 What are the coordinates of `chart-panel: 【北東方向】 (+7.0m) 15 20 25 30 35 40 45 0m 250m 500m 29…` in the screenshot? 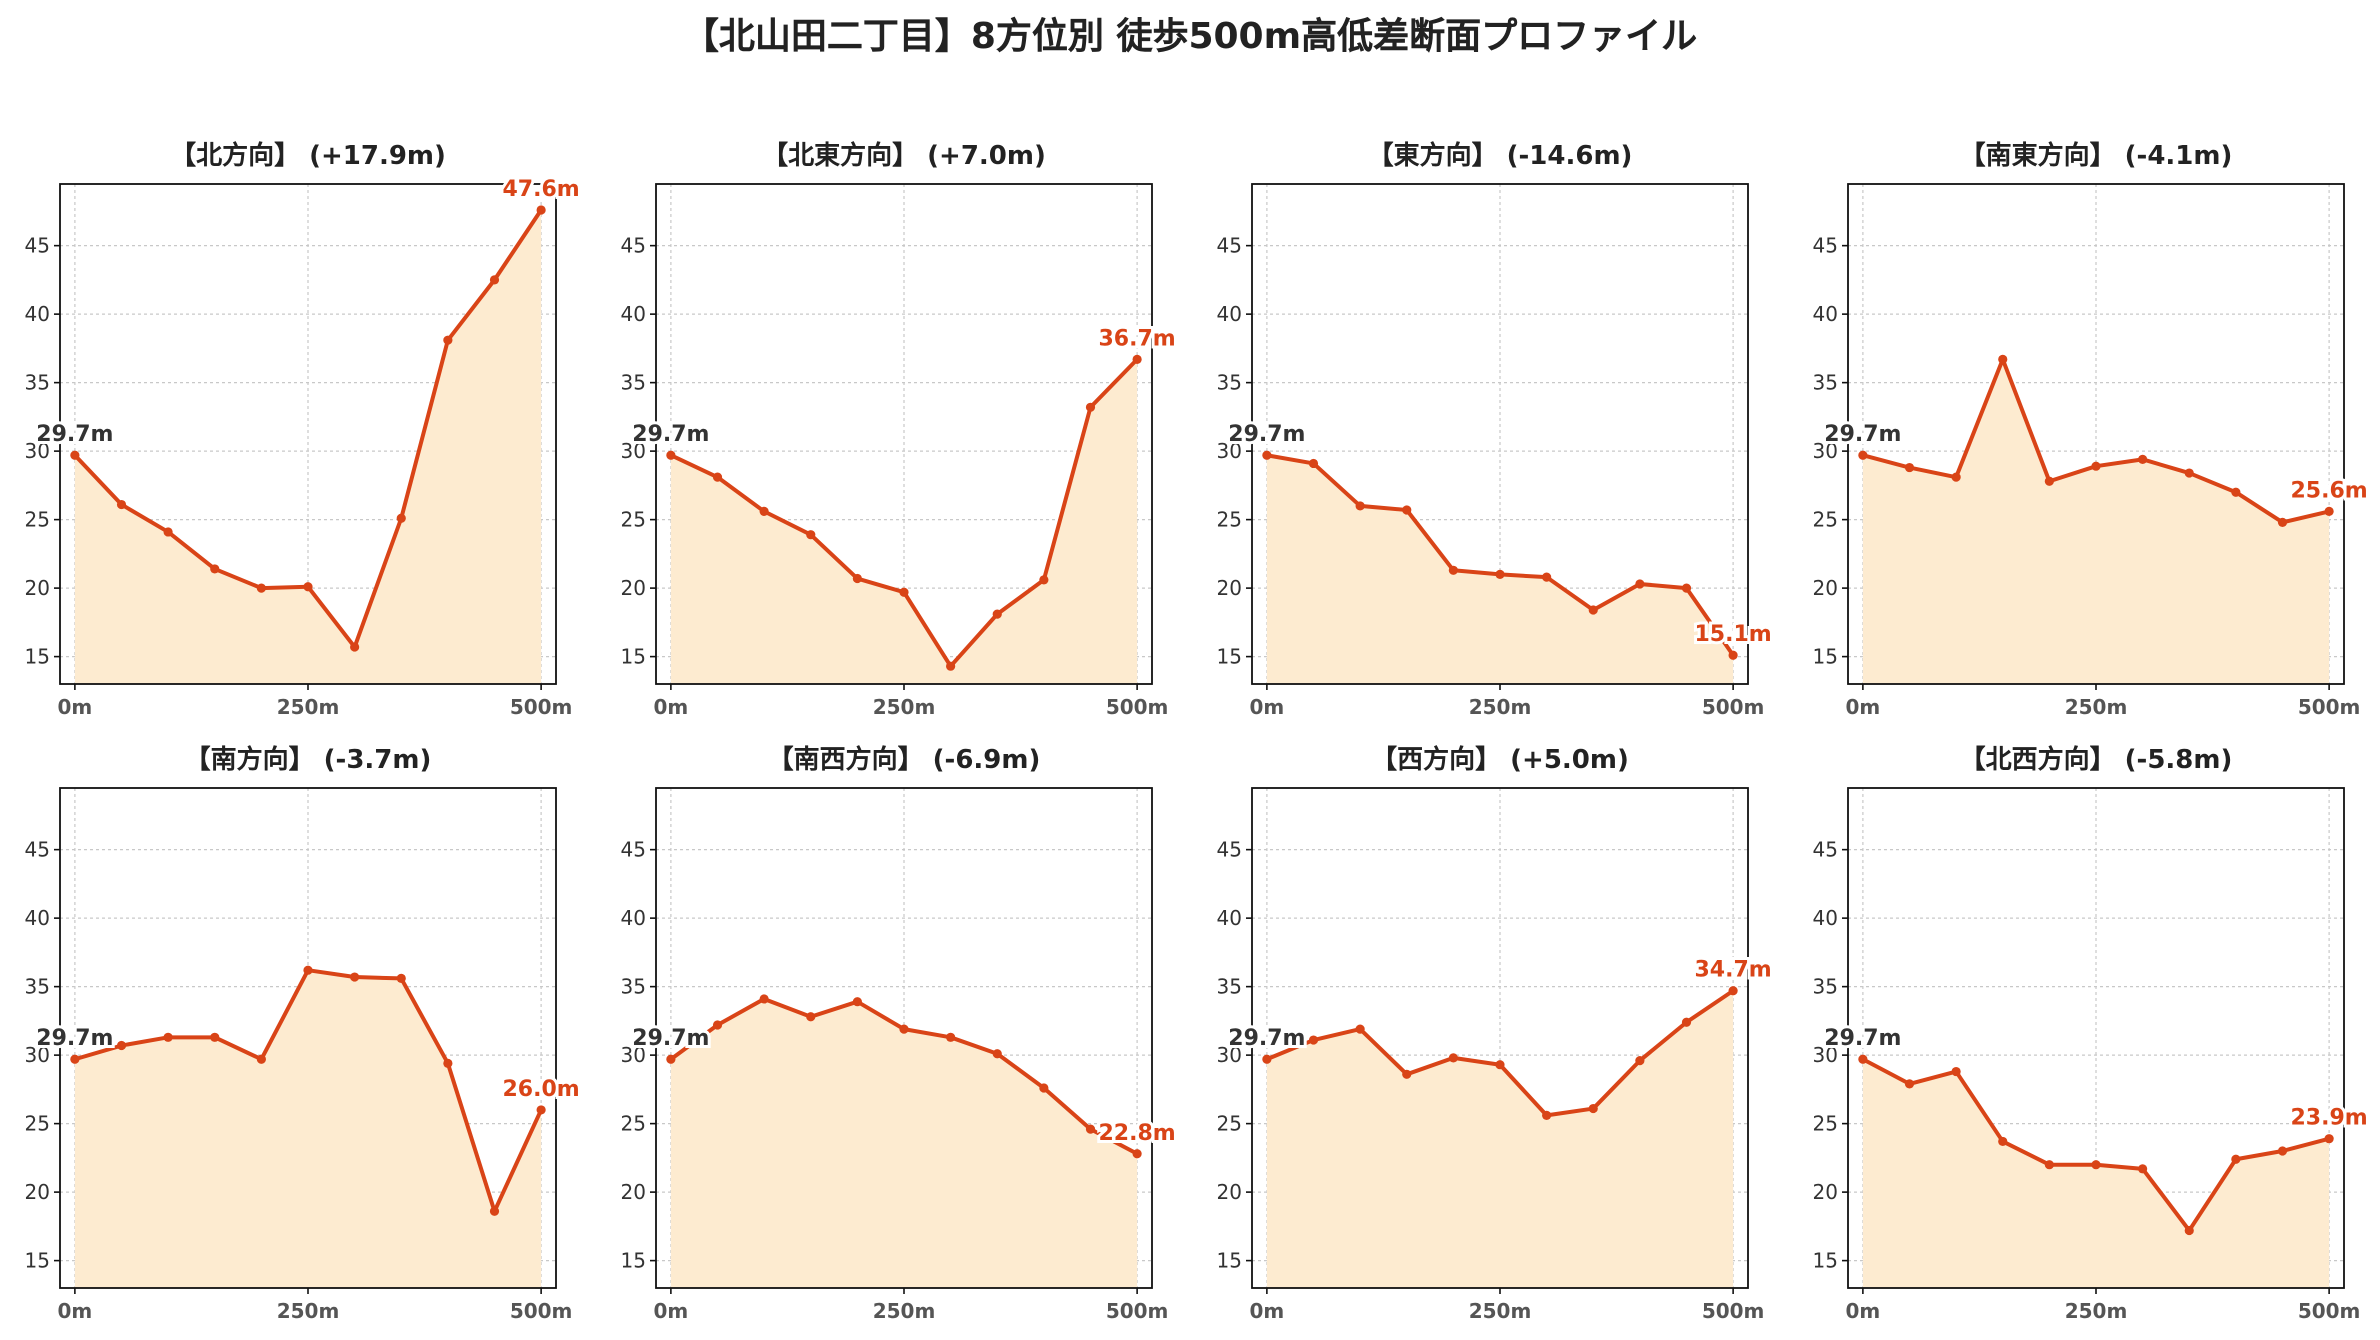 It's located at (900, 429).